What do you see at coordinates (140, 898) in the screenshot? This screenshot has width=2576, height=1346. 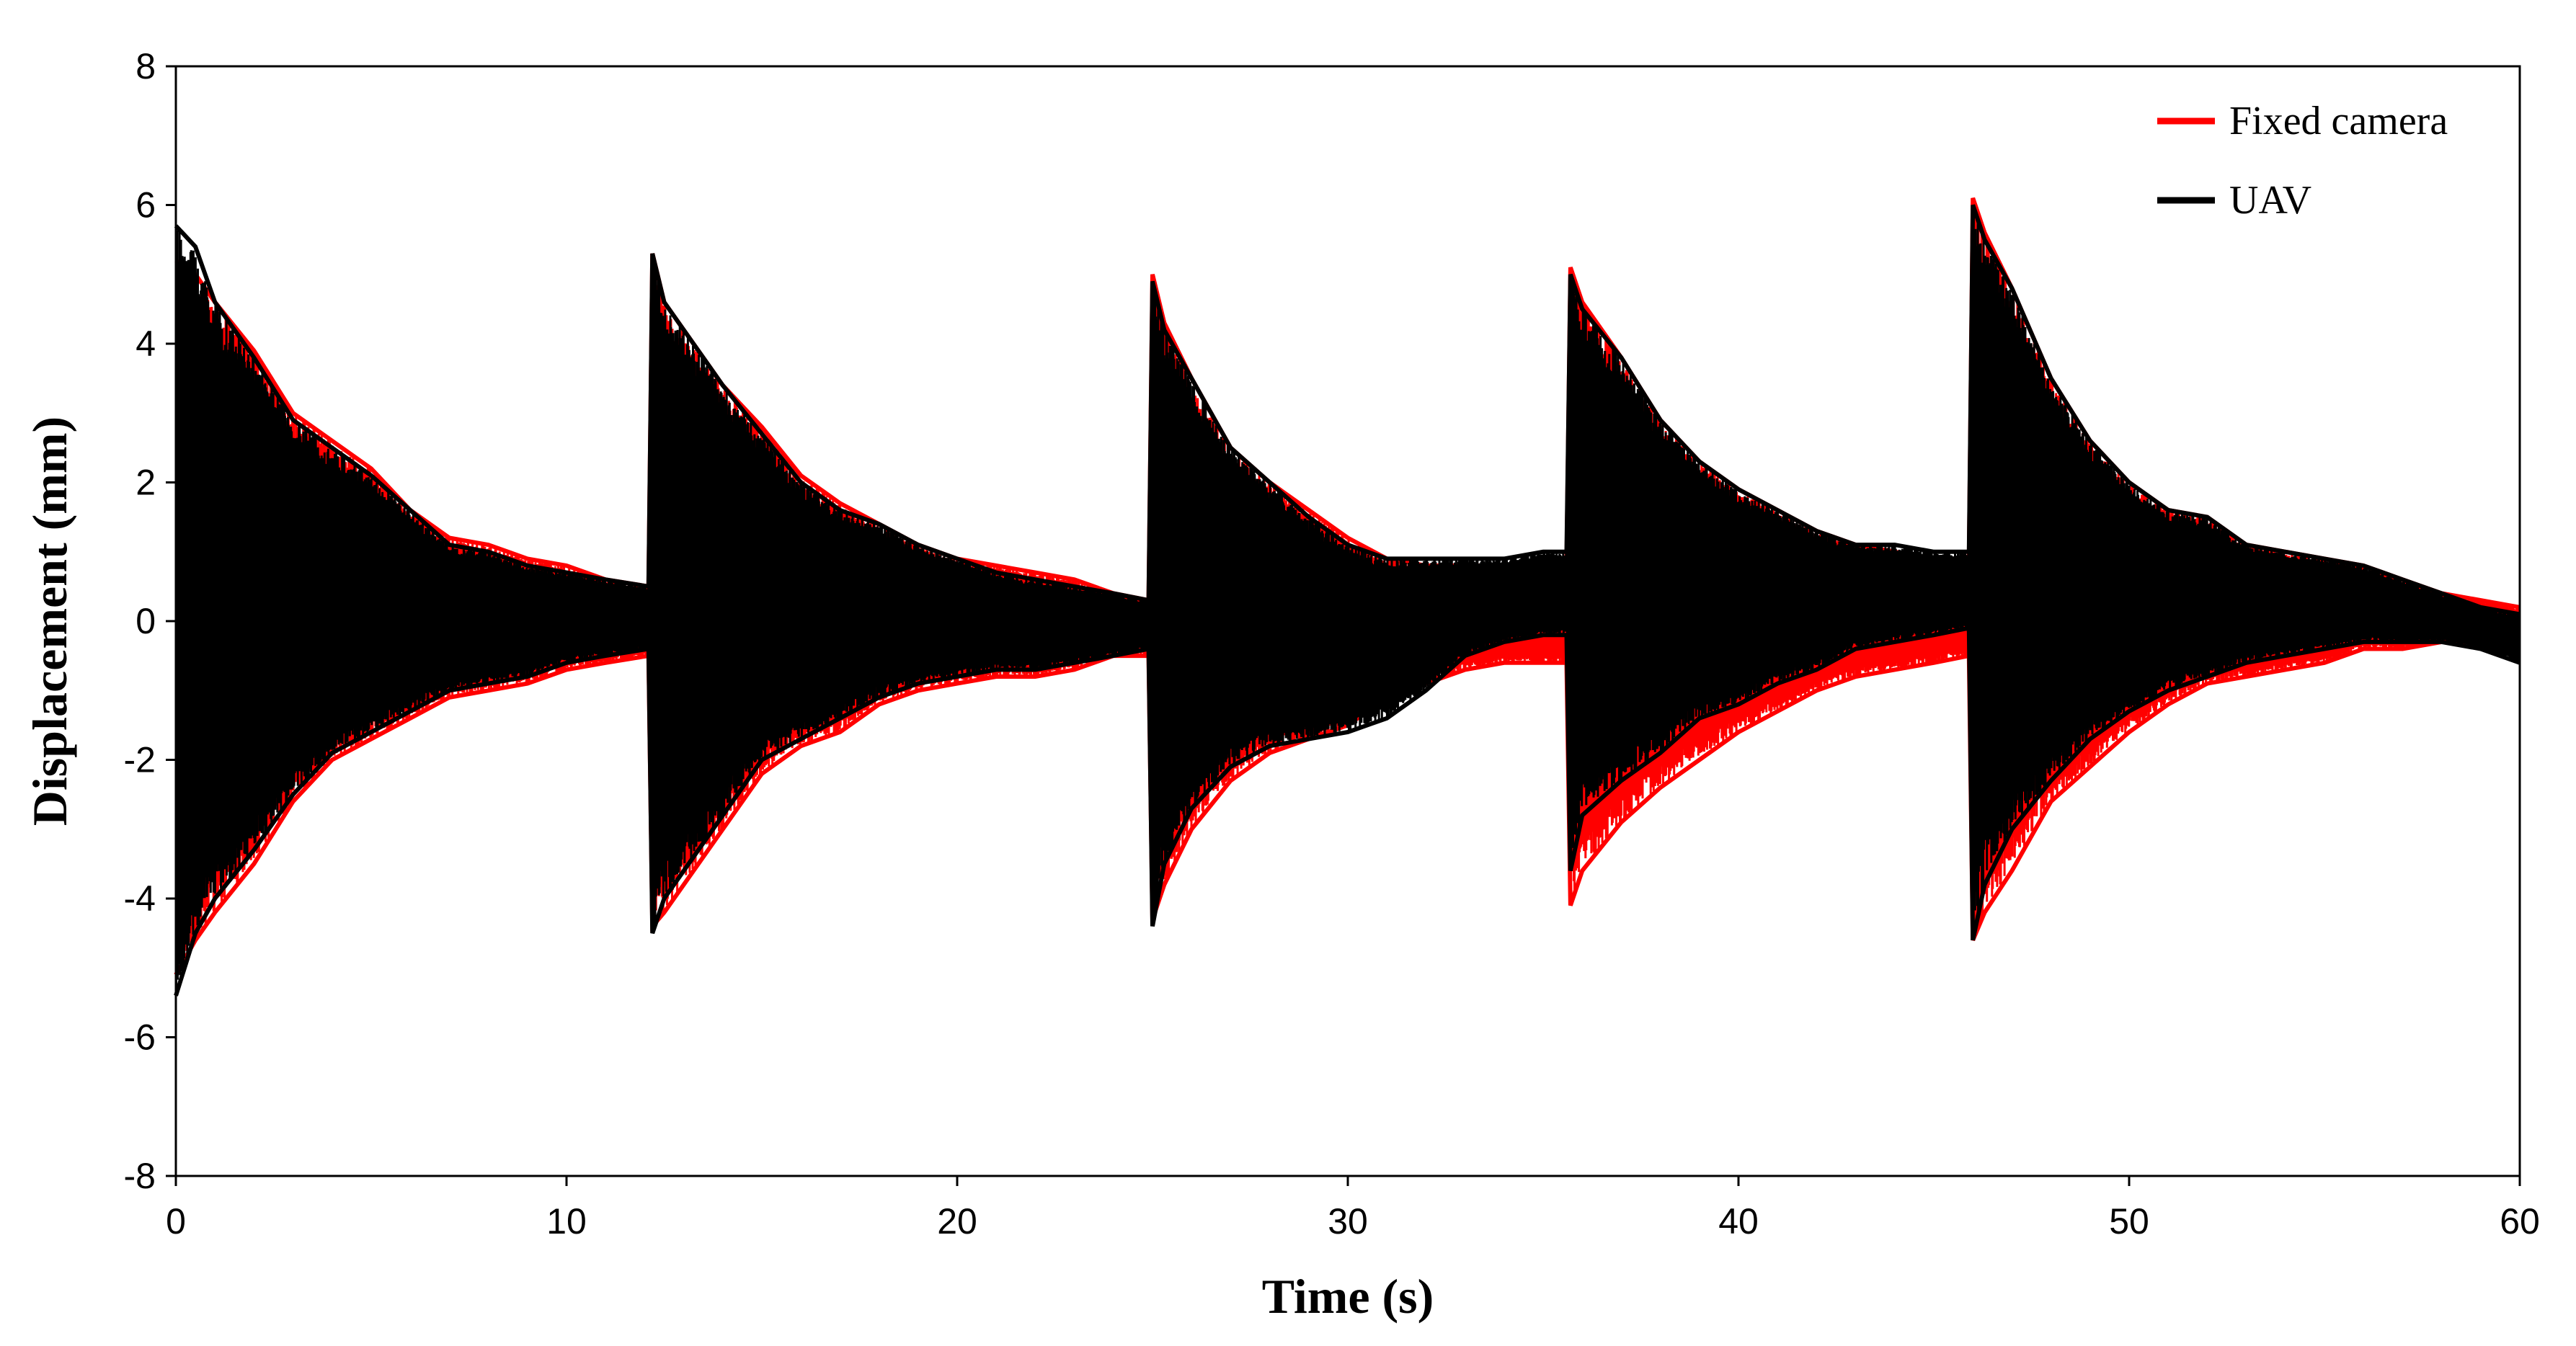 I see `y-tick-label: -4` at bounding box center [140, 898].